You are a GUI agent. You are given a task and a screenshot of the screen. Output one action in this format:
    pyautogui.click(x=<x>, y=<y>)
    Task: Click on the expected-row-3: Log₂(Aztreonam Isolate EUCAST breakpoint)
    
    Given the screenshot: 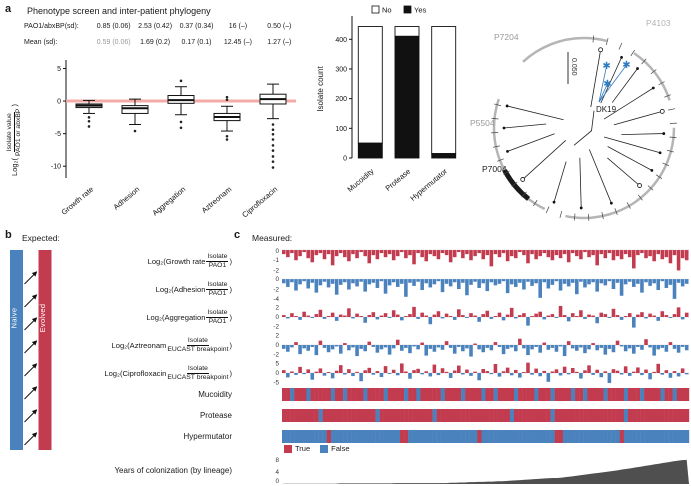 What is the action you would take?
    pyautogui.click(x=171, y=344)
    